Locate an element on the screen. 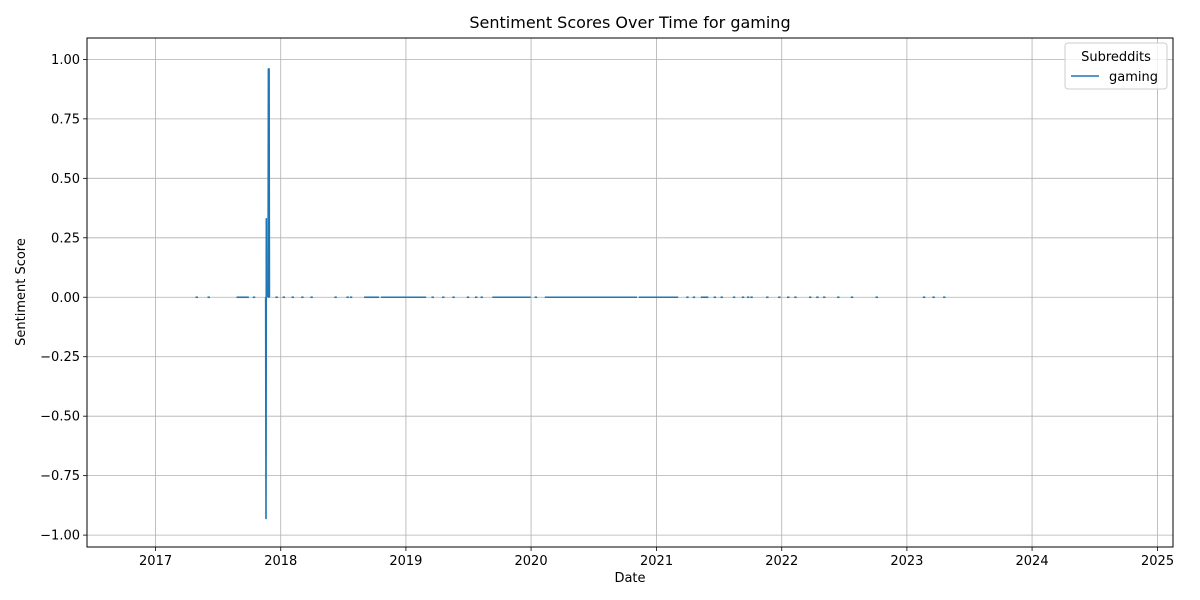 The width and height of the screenshot is (1200, 600). x-tick-label: 2017 is located at coordinates (155, 561).